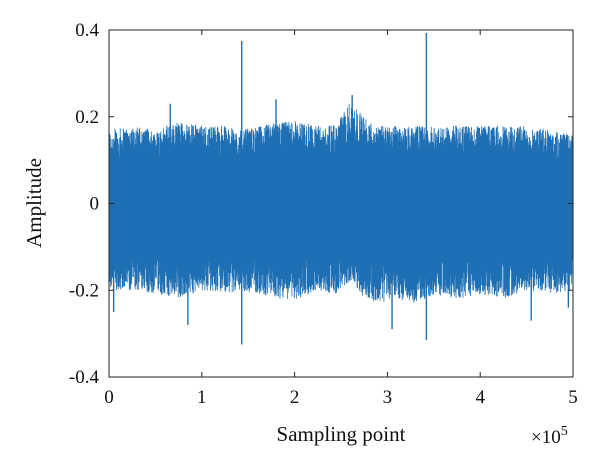 Image resolution: width=600 pixels, height=467 pixels. I want to click on y-tick-label: 0.4, so click(87, 30).